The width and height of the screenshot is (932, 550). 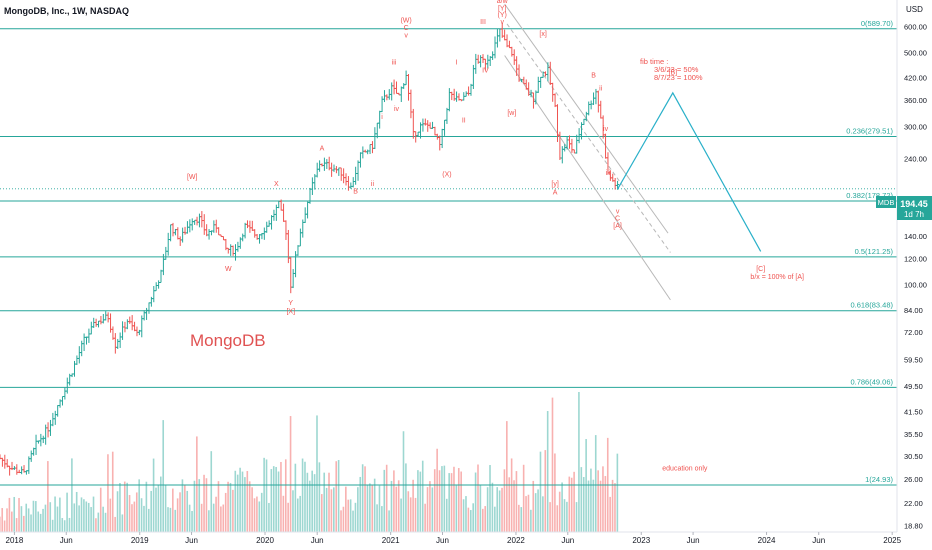 What do you see at coordinates (191, 540) in the screenshot?
I see `time-tick-label: Jun` at bounding box center [191, 540].